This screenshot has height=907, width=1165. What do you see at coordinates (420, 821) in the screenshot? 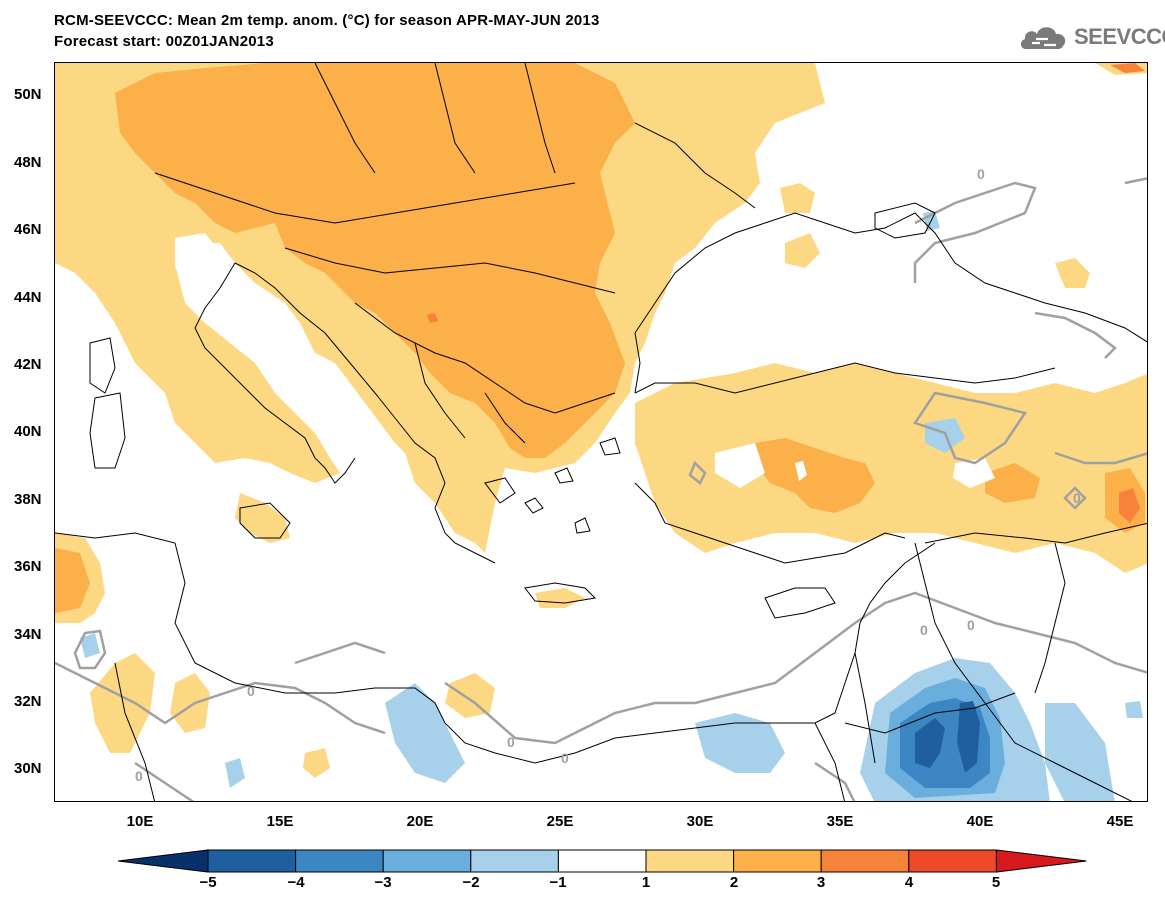
I see `lon-label: 20E` at bounding box center [420, 821].